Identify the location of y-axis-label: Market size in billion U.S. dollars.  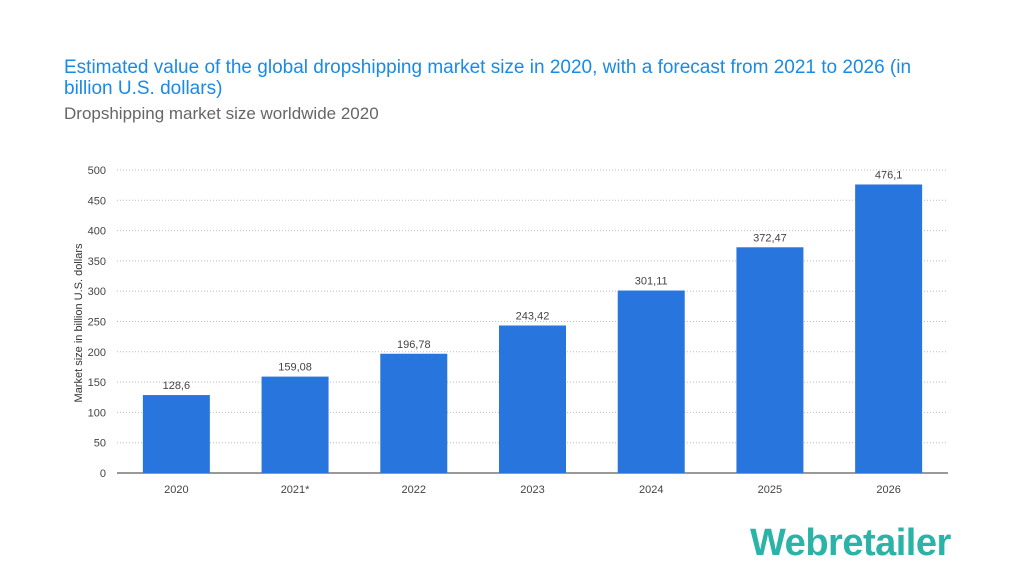
(79, 322).